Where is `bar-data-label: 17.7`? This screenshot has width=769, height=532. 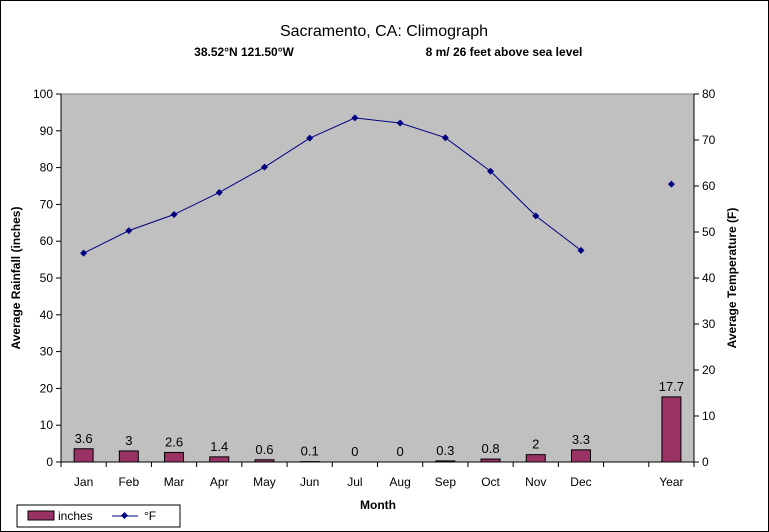 bar-data-label: 17.7 is located at coordinates (671, 386).